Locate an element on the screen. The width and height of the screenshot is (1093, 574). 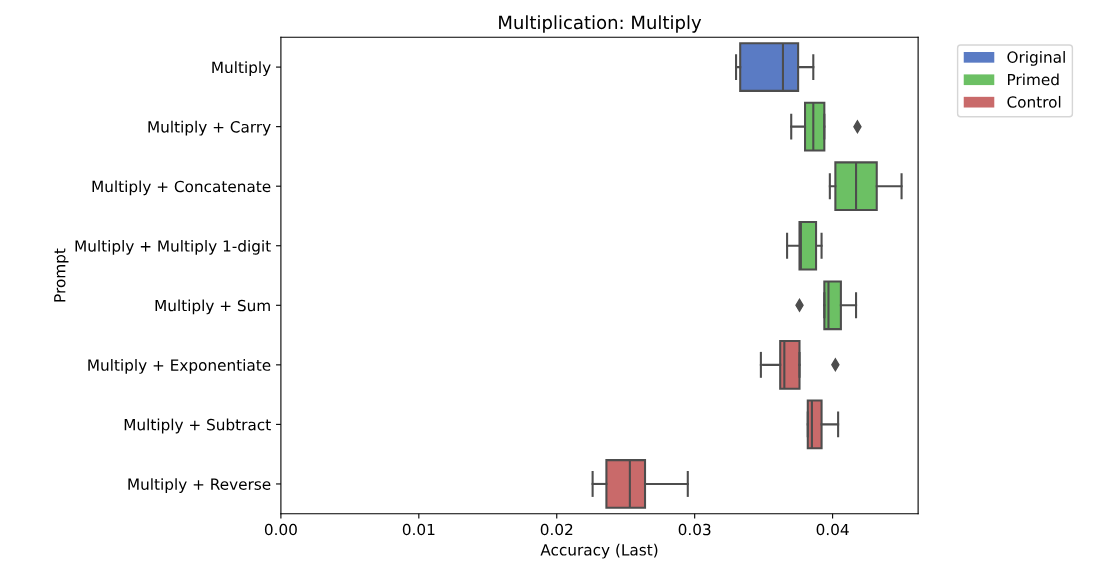
legend-label: Primed is located at coordinates (1033, 79).